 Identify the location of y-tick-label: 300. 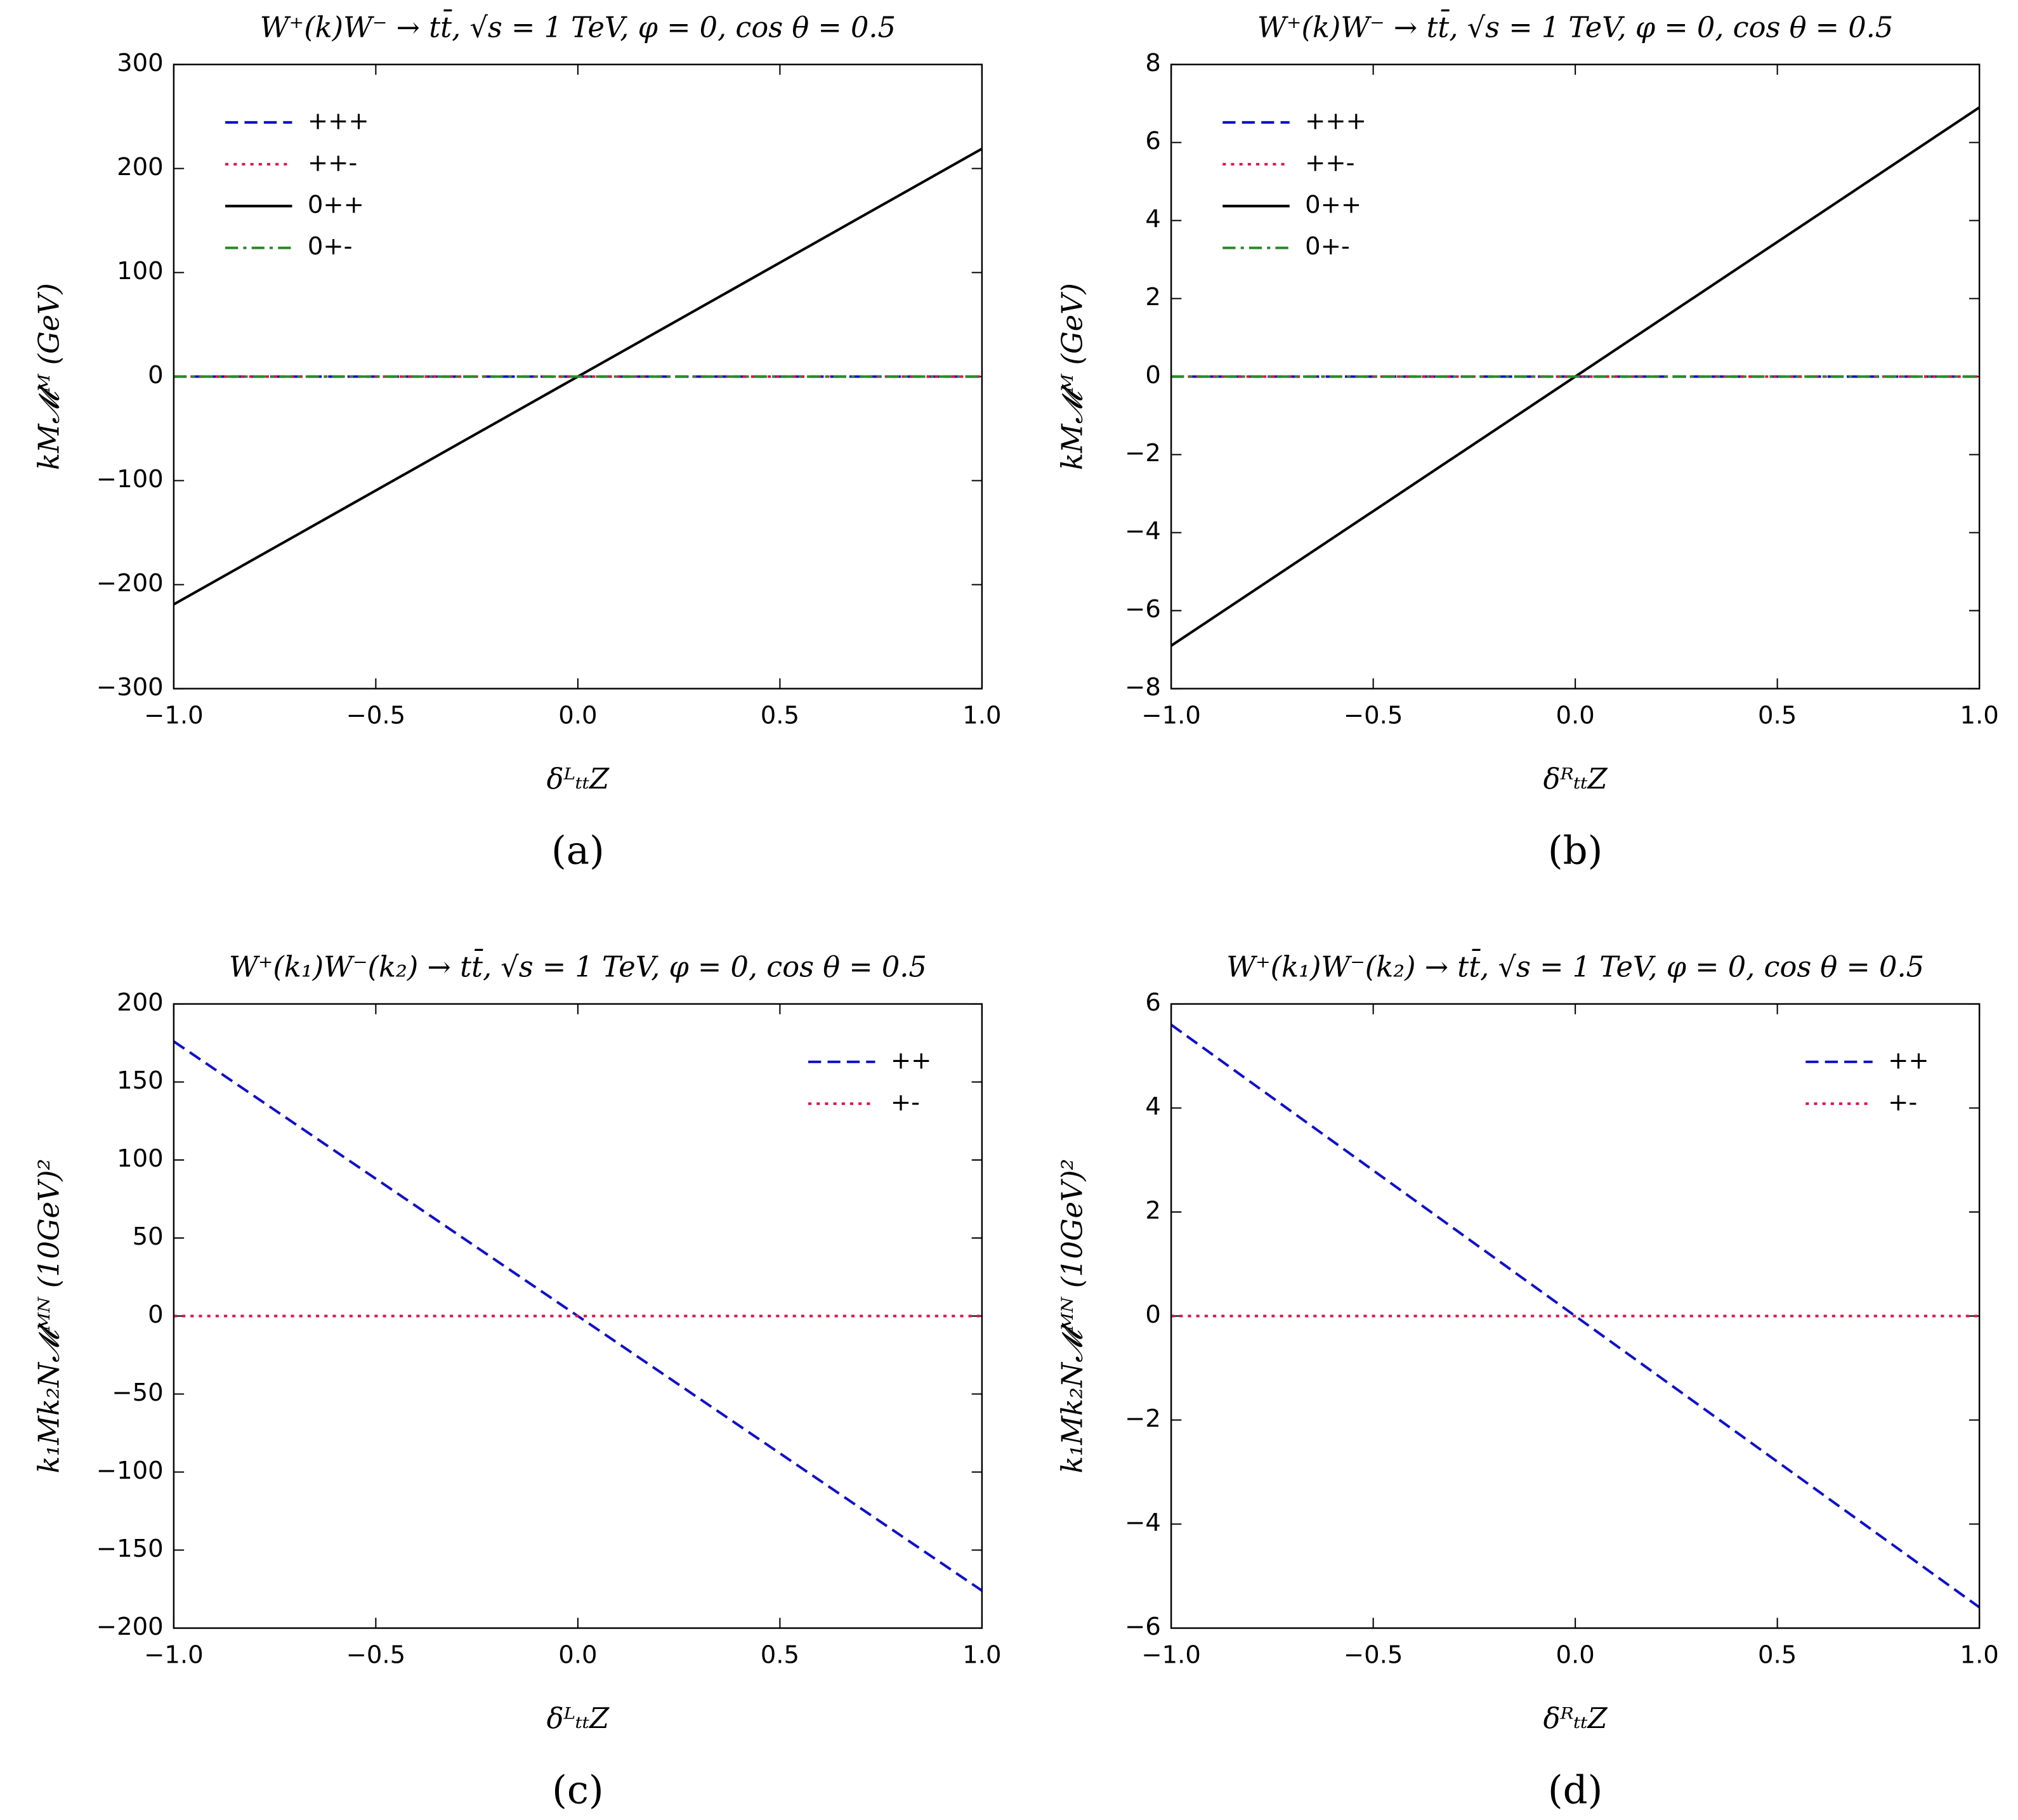
(140, 63).